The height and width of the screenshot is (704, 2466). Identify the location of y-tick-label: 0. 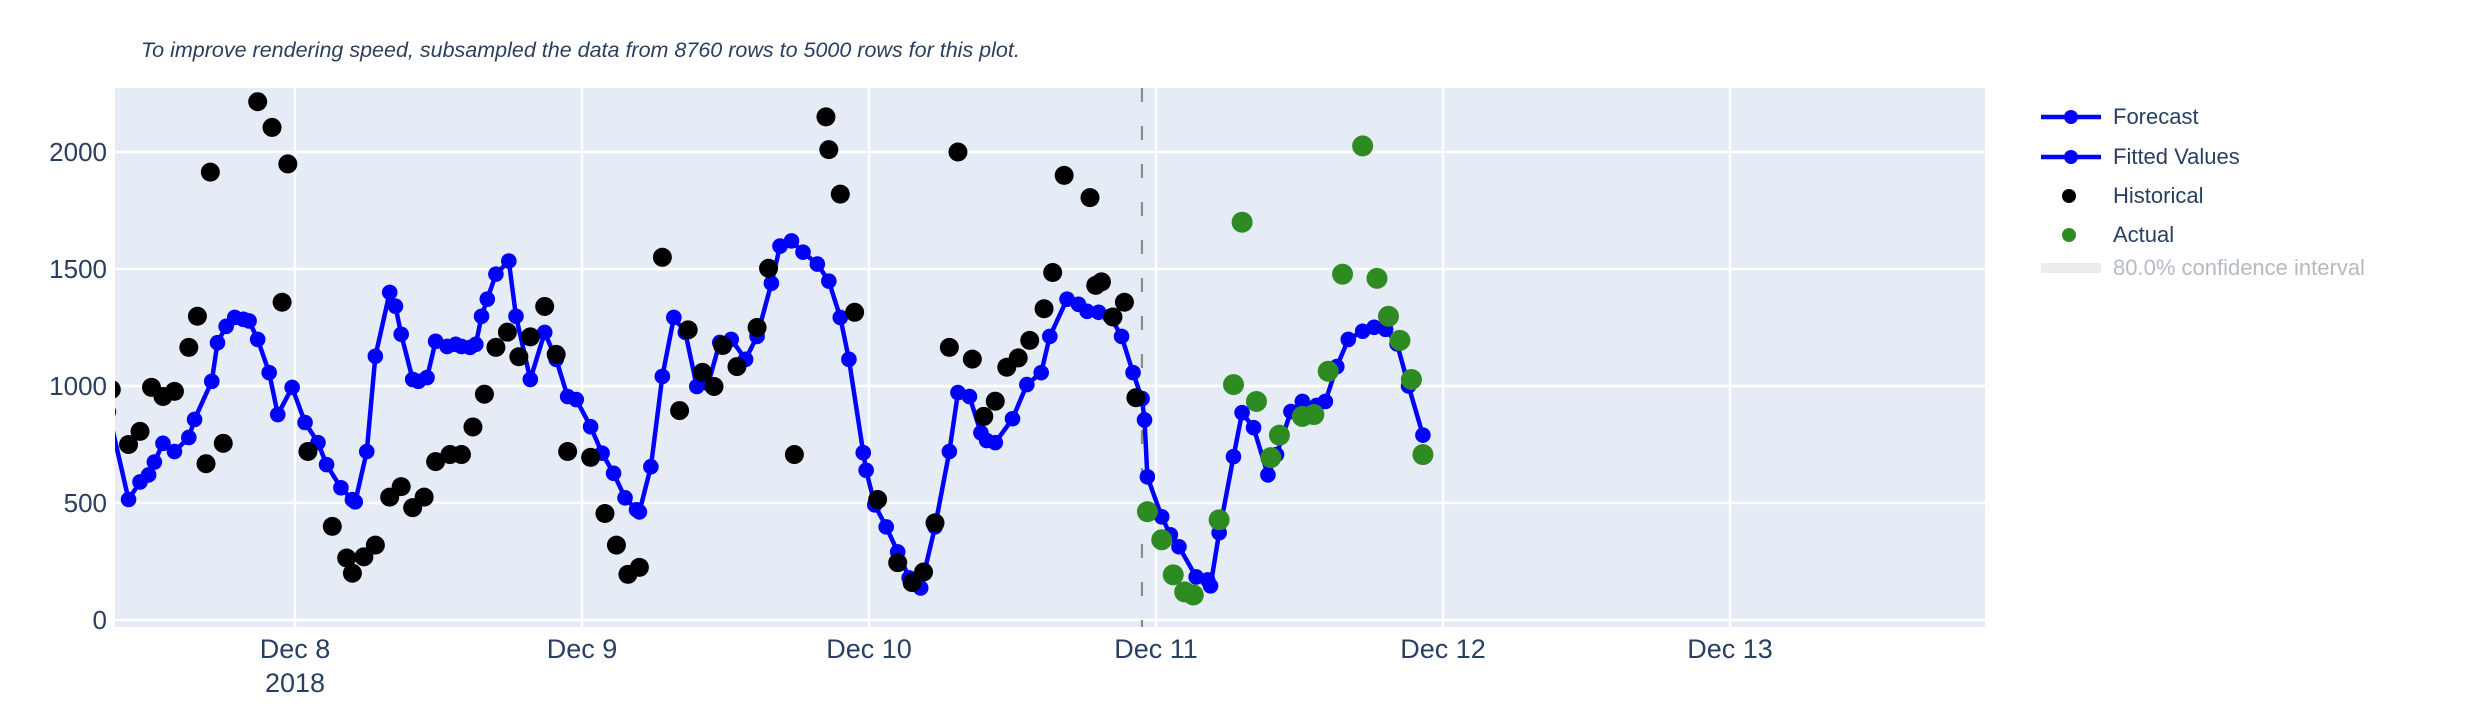
(100, 620).